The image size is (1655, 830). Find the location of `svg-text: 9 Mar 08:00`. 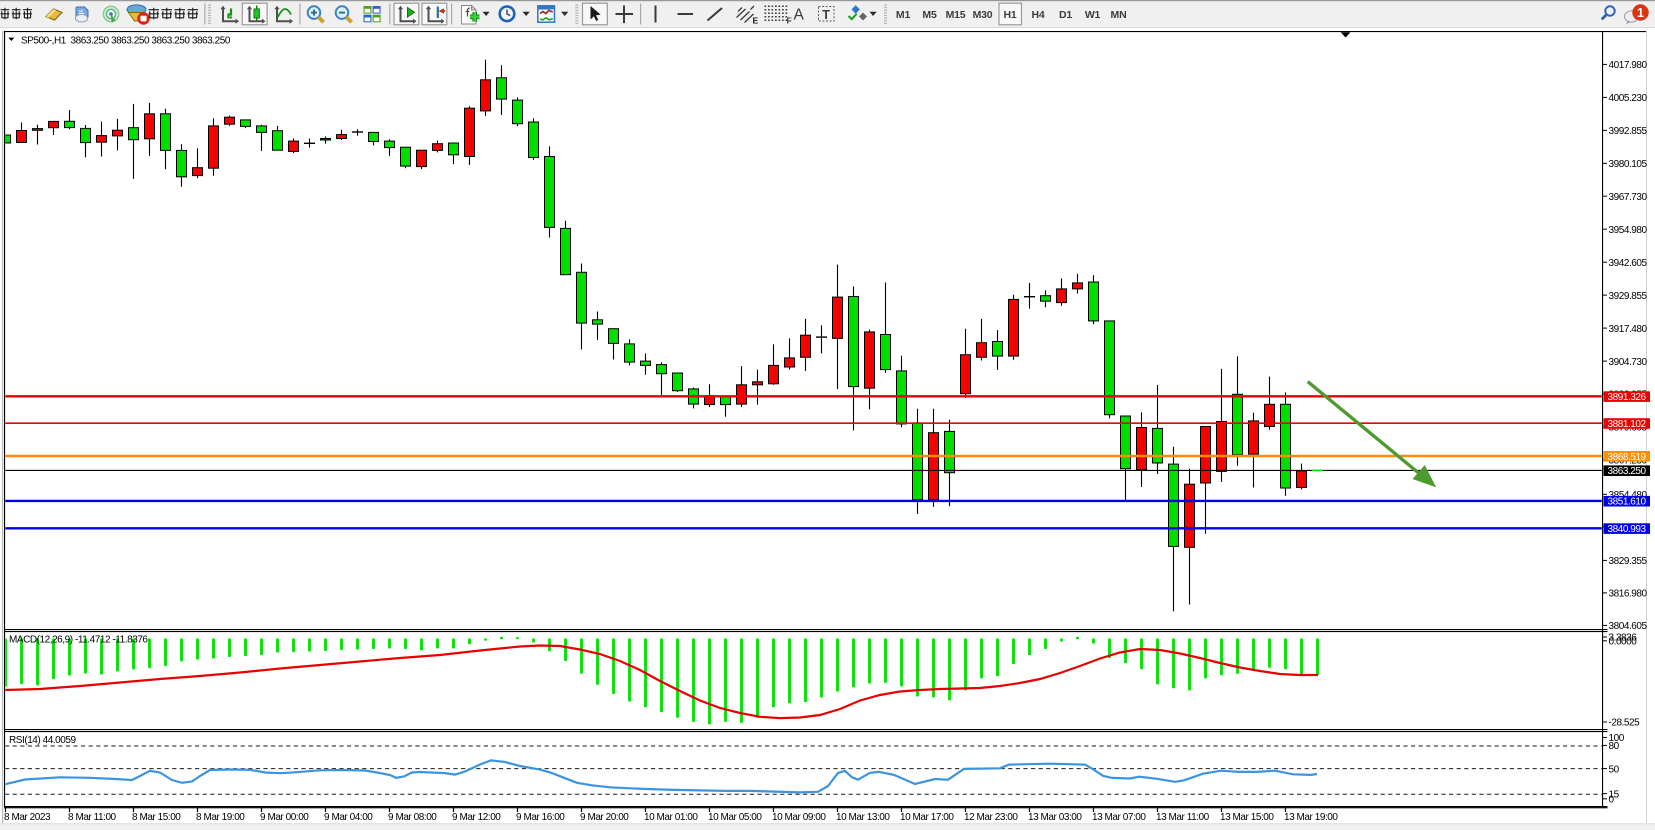

svg-text: 9 Mar 08:00 is located at coordinates (412, 817).